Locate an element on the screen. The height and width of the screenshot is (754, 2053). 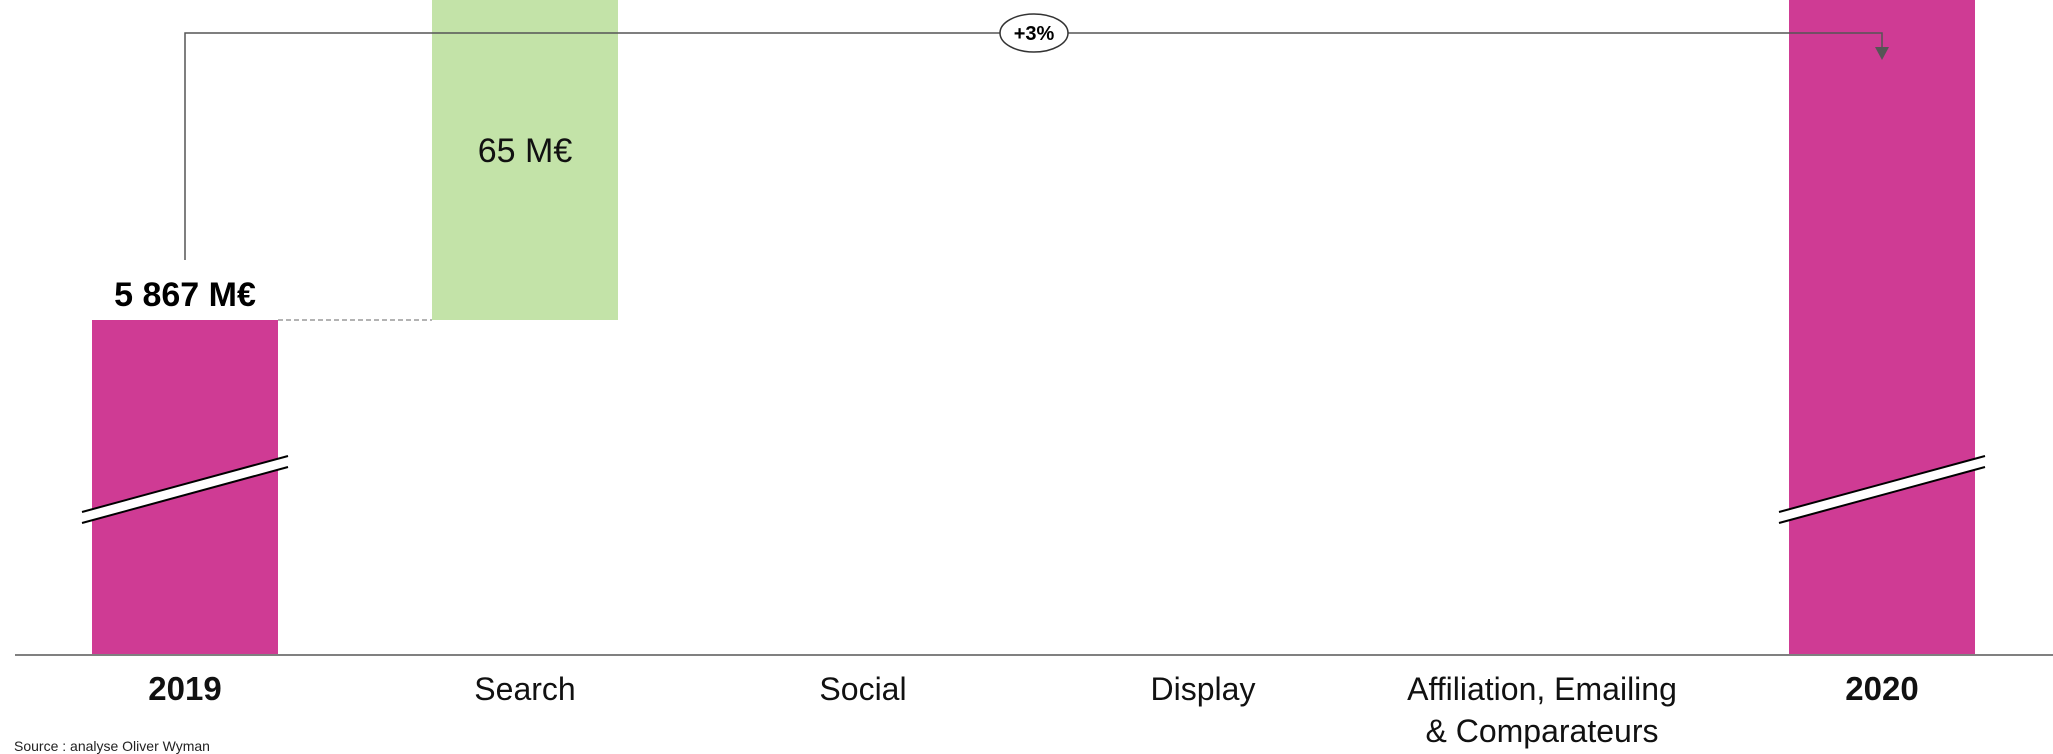
category-label: Display is located at coordinates (1203, 689).